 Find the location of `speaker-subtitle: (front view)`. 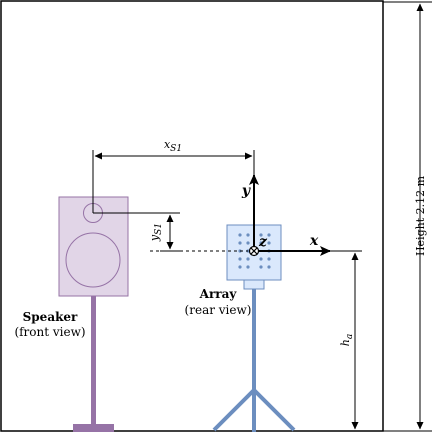

speaker-subtitle: (front view) is located at coordinates (49, 332).